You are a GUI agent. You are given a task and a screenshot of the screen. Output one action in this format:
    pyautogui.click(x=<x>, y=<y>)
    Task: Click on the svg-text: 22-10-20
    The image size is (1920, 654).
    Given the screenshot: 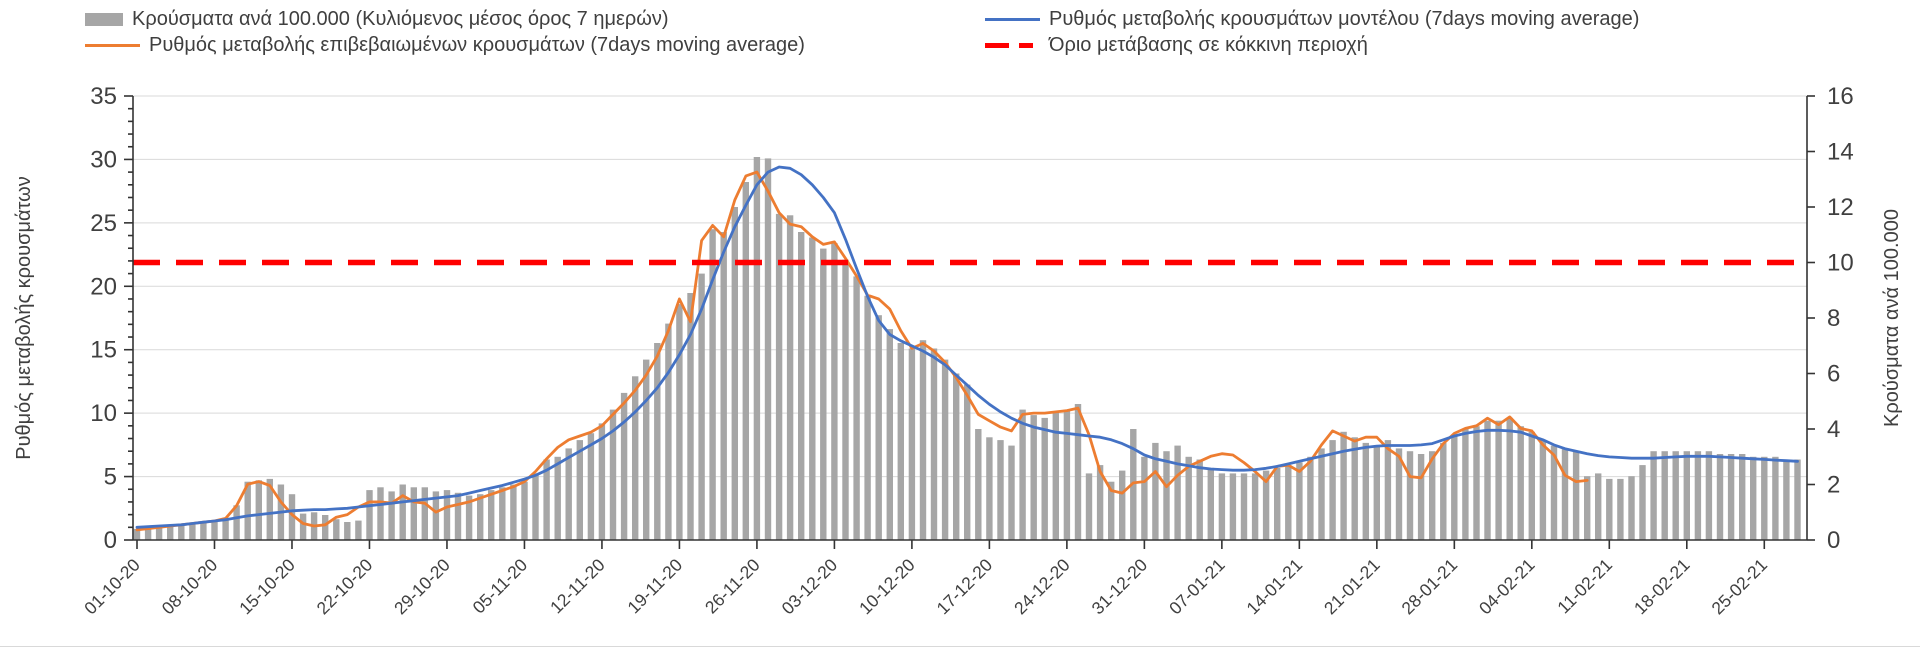 What is the action you would take?
    pyautogui.click(x=345, y=587)
    